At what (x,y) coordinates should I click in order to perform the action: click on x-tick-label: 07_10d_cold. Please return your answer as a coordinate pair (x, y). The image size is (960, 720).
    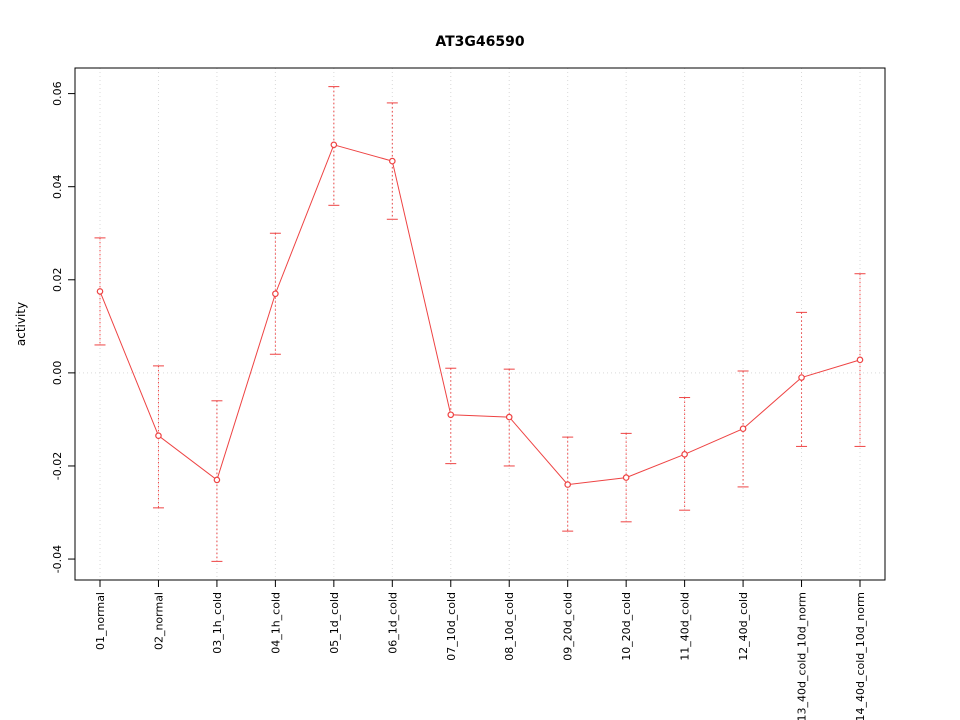
    Looking at the image, I should click on (451, 626).